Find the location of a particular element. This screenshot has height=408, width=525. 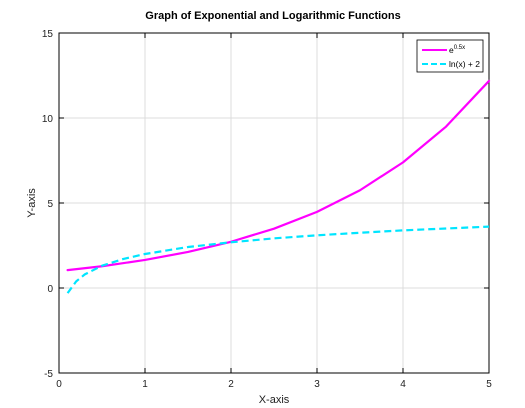

x-axis-label: X-axis is located at coordinates (274, 400).